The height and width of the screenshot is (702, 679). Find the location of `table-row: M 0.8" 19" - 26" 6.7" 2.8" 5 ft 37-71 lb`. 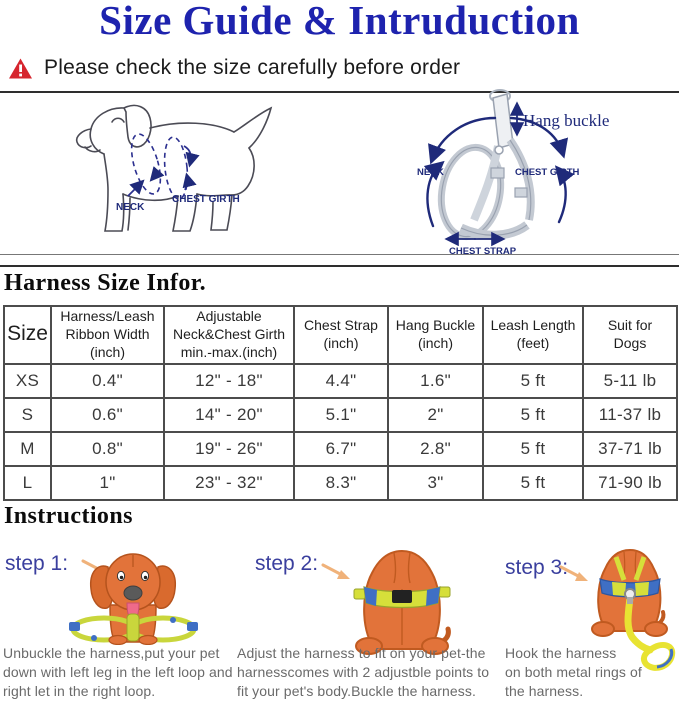

table-row: M 0.8" 19" - 26" 6.7" 2.8" 5 ft 37-71 lb is located at coordinates (340, 448).